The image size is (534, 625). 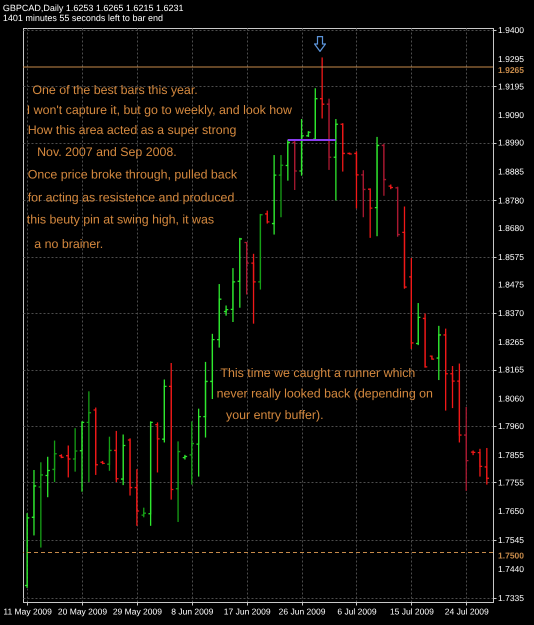 What do you see at coordinates (466, 611) in the screenshot?
I see `x-tick-label: 24 Jul 2009` at bounding box center [466, 611].